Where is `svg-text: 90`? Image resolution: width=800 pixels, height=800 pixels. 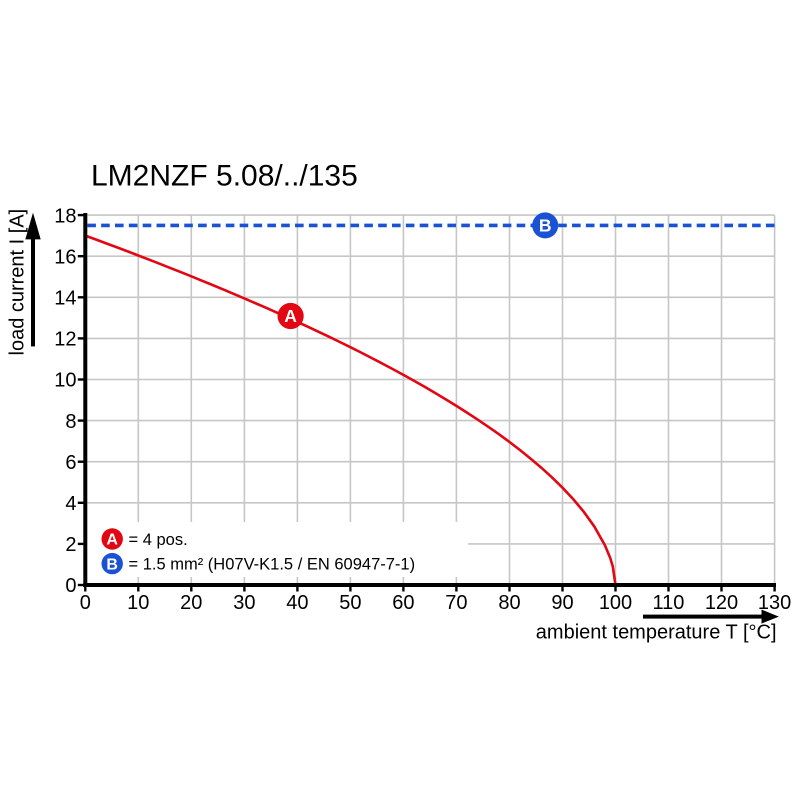
svg-text: 90 is located at coordinates (562, 603).